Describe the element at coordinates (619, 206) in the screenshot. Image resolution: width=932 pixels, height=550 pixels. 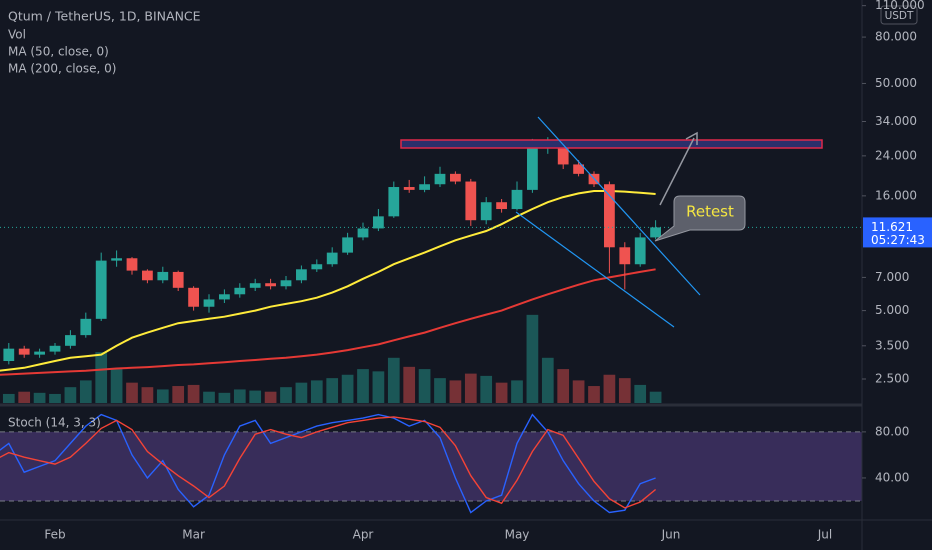
I see `channel-upper` at that location.